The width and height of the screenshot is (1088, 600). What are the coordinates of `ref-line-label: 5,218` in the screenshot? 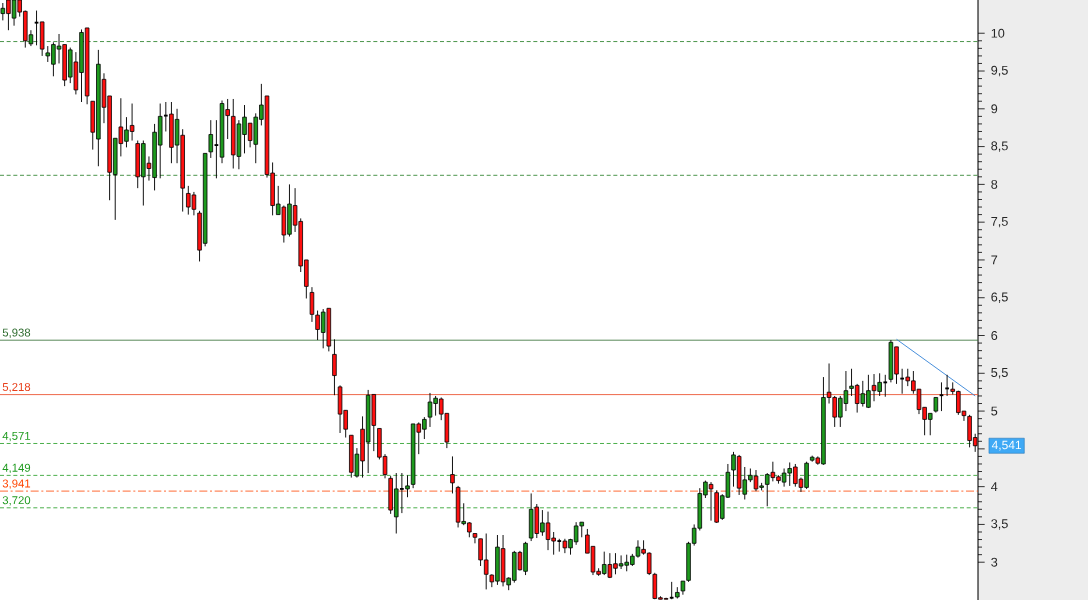 It's located at (16, 387).